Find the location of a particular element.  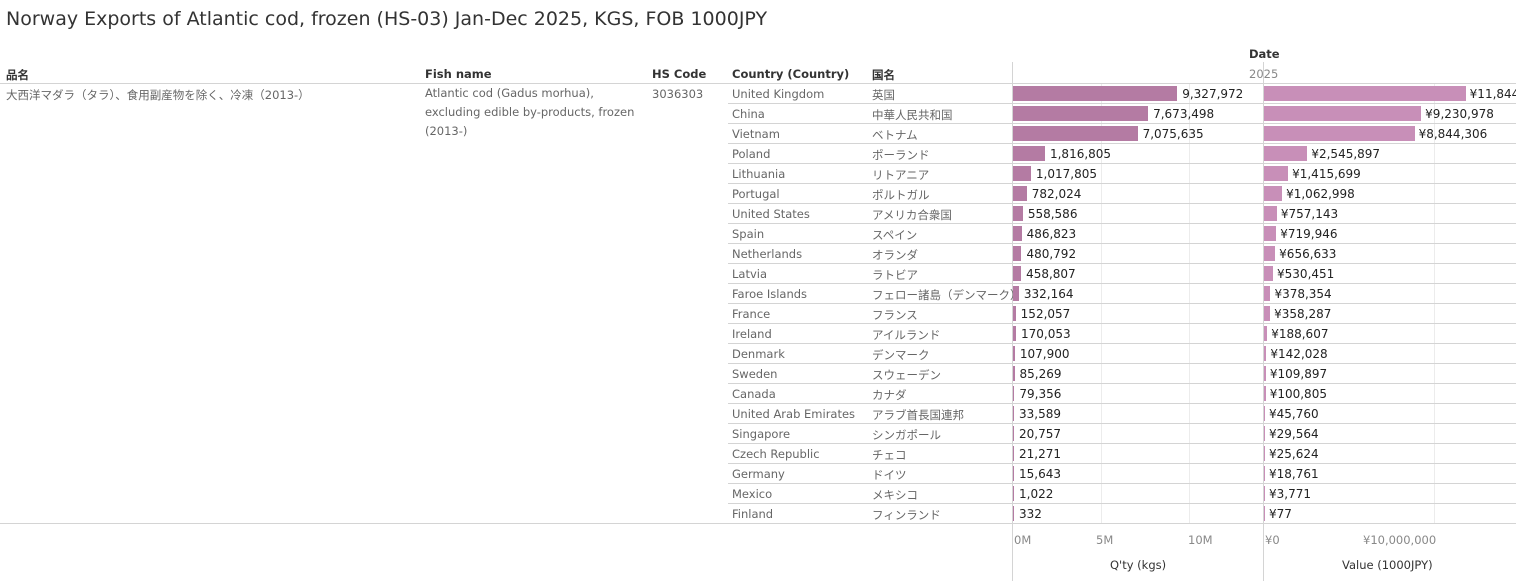

country-name-jp: ベトナム is located at coordinates (895, 135).